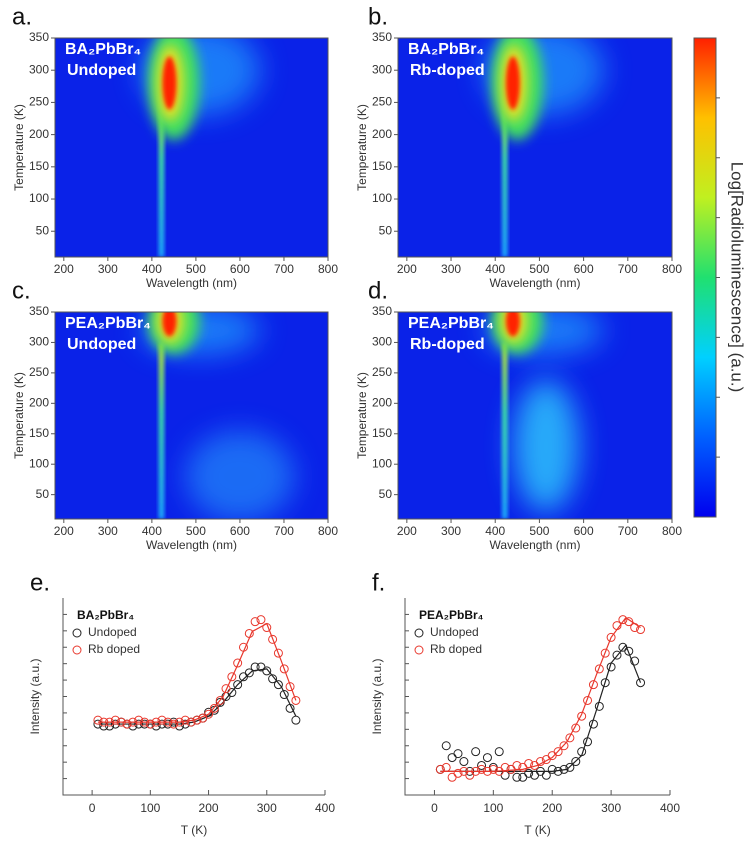 The image size is (750, 848). What do you see at coordinates (382, 402) in the screenshot?
I see `y-tick-label: 200` at bounding box center [382, 402].